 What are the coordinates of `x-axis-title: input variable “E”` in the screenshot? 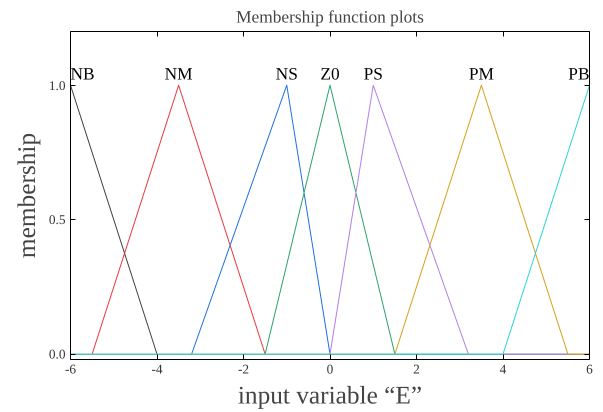 It's located at (330, 396).